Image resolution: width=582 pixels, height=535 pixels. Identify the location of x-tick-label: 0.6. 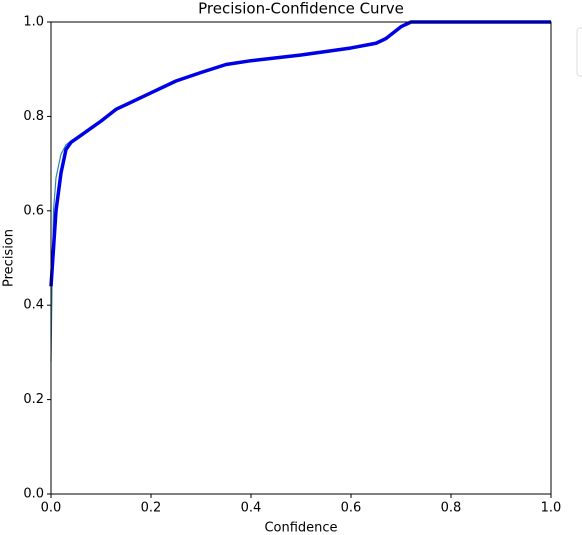
(351, 508).